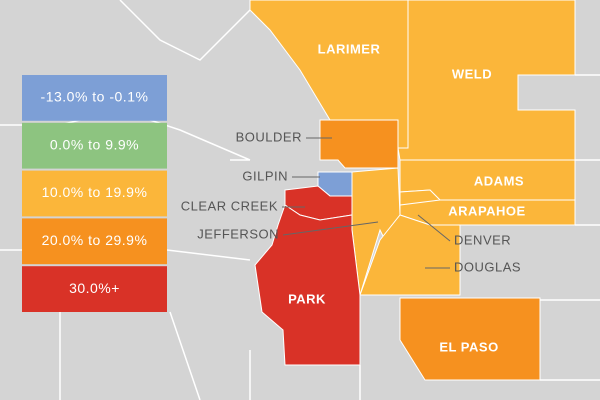 The height and width of the screenshot is (400, 600). Describe the element at coordinates (307, 298) in the screenshot. I see `county-label: PARK` at that location.